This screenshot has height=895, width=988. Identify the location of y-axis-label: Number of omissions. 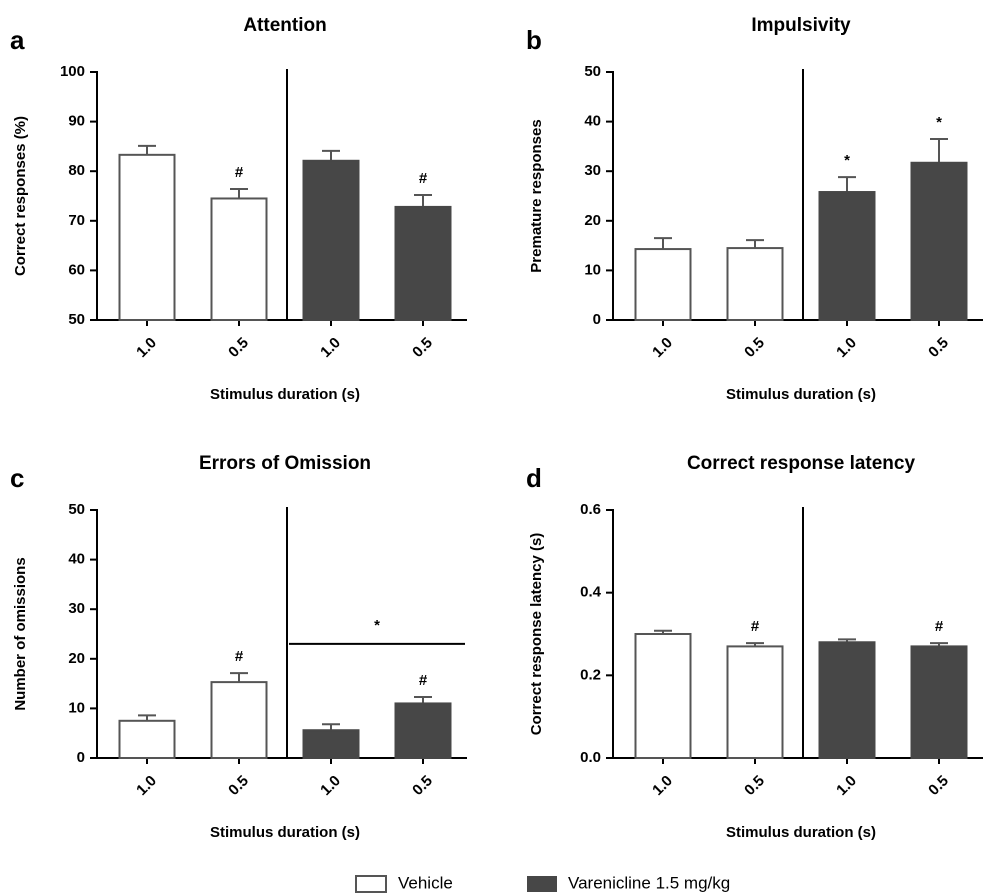
(20, 633).